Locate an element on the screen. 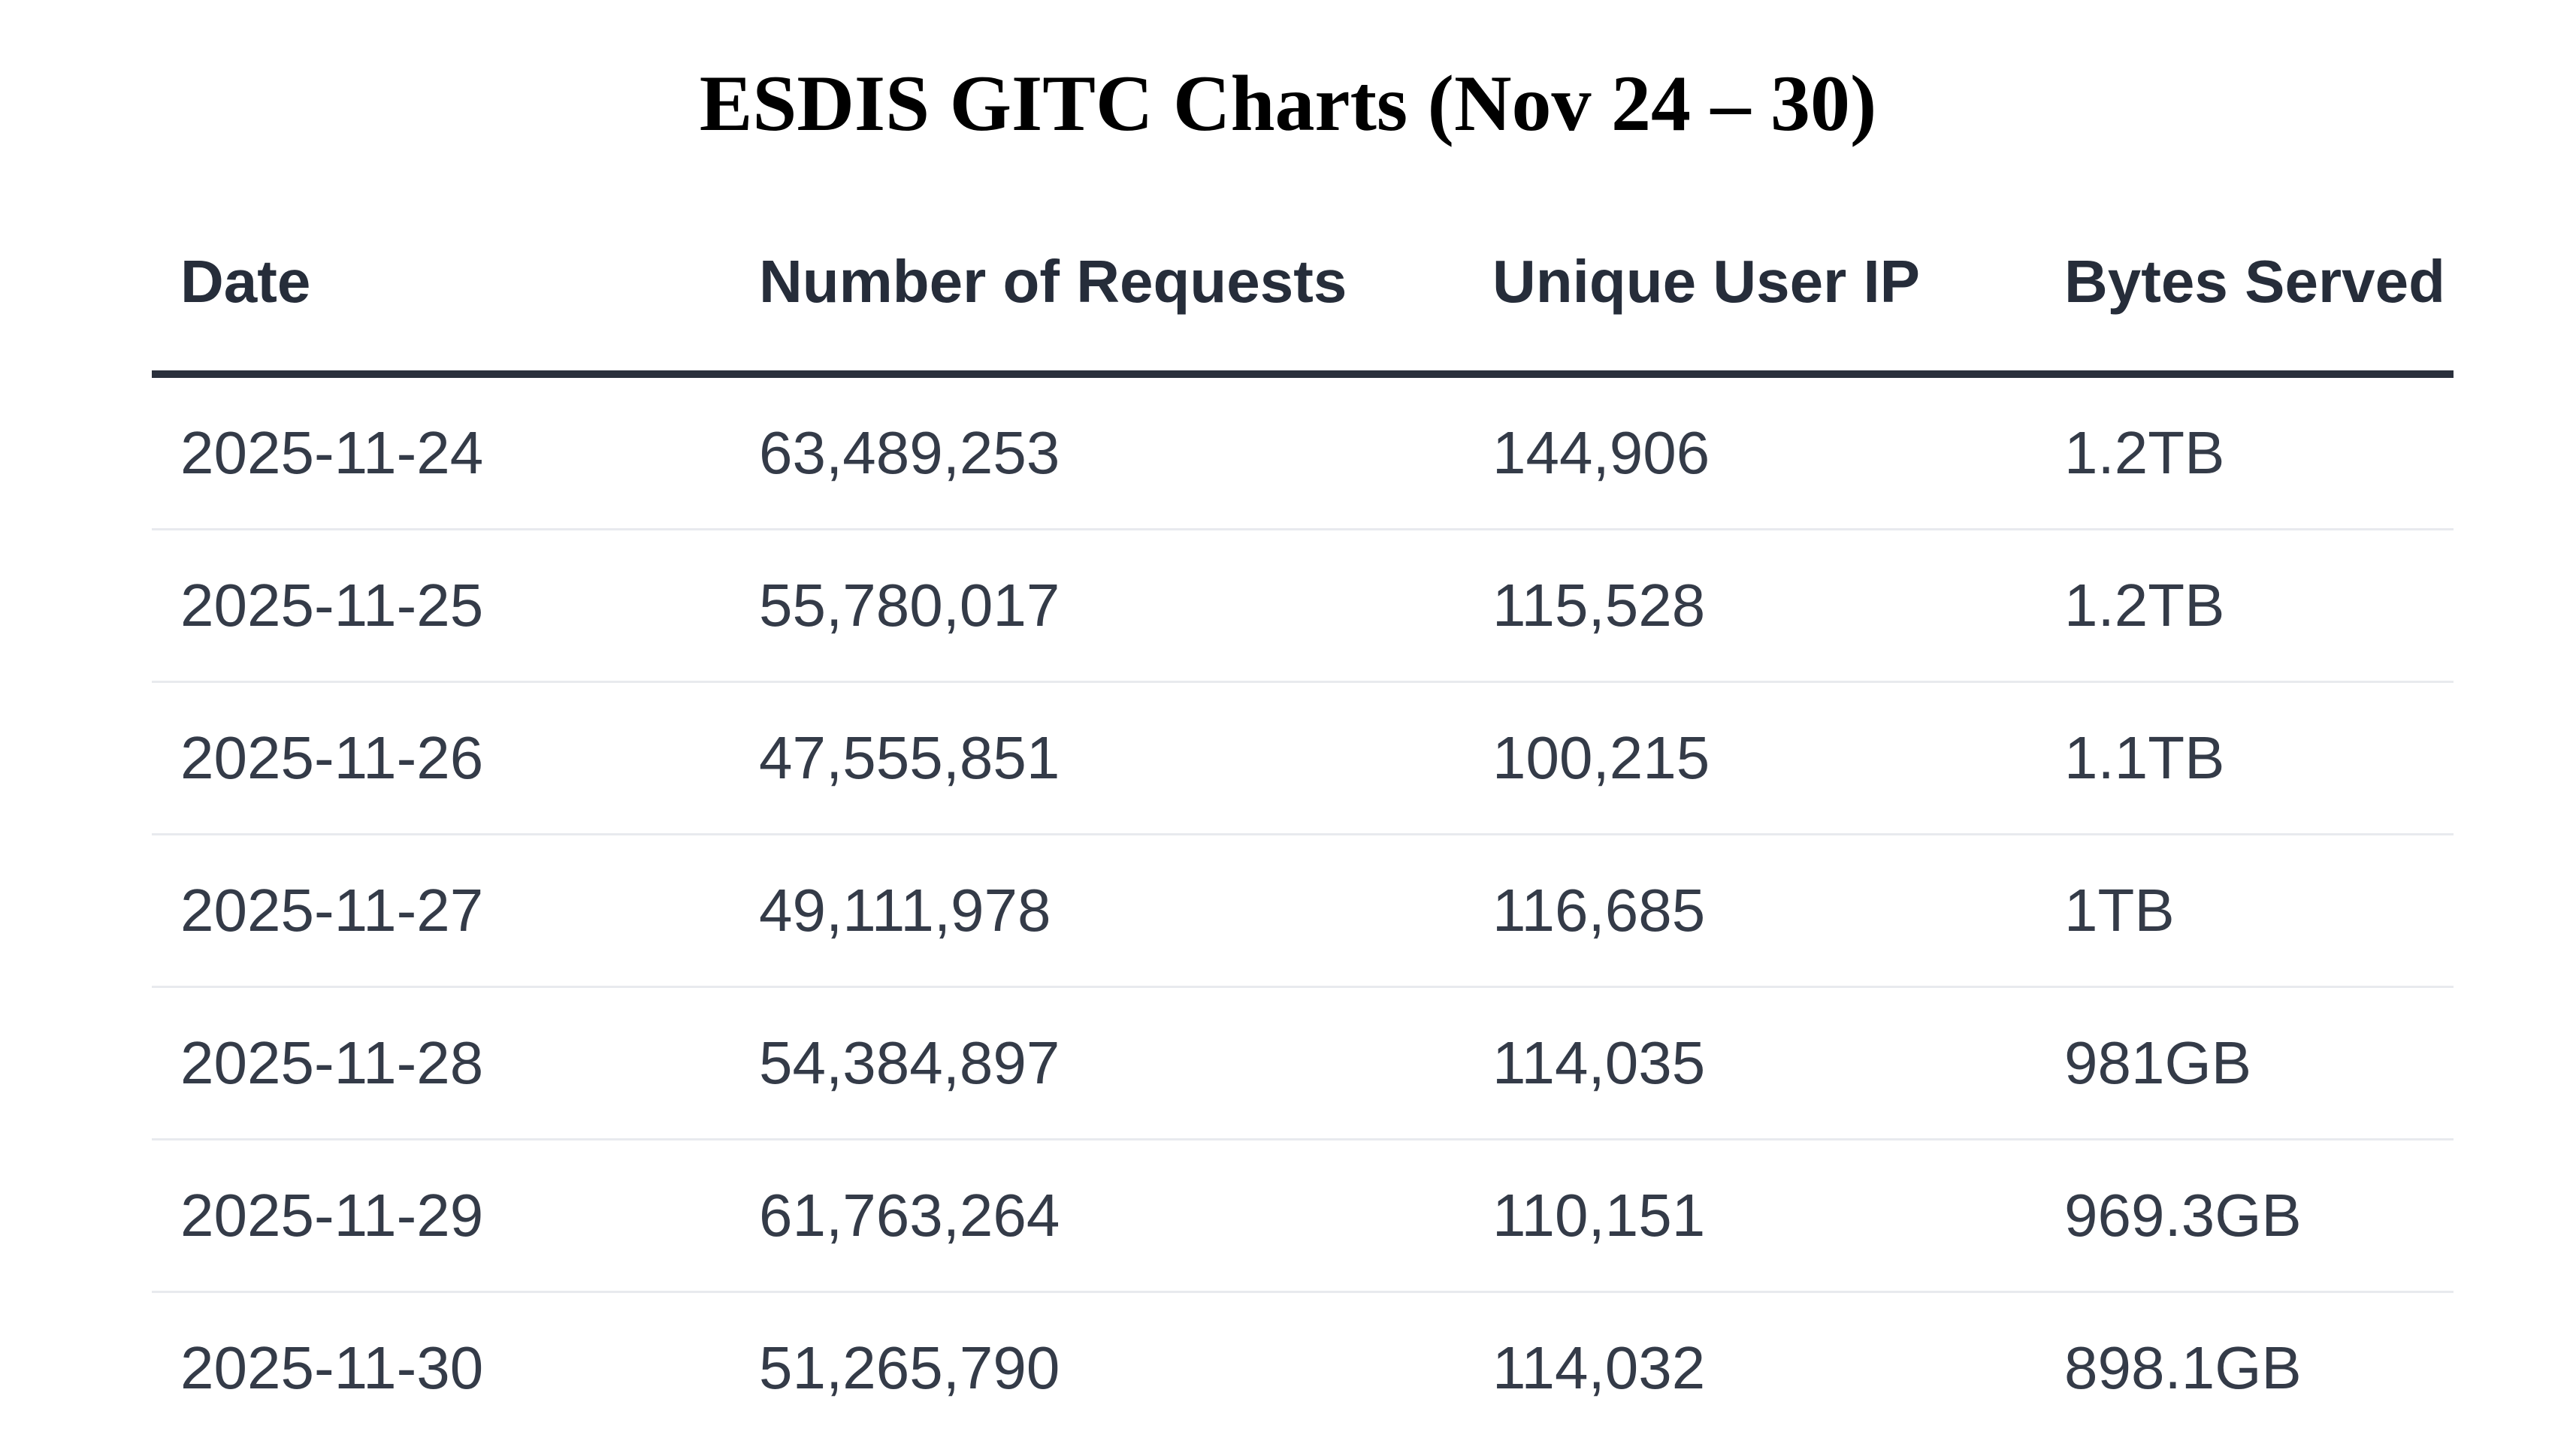 Image resolution: width=2576 pixels, height=1438 pixels. column-header-unique-user-ip: Unique User IP is located at coordinates (1778, 311).